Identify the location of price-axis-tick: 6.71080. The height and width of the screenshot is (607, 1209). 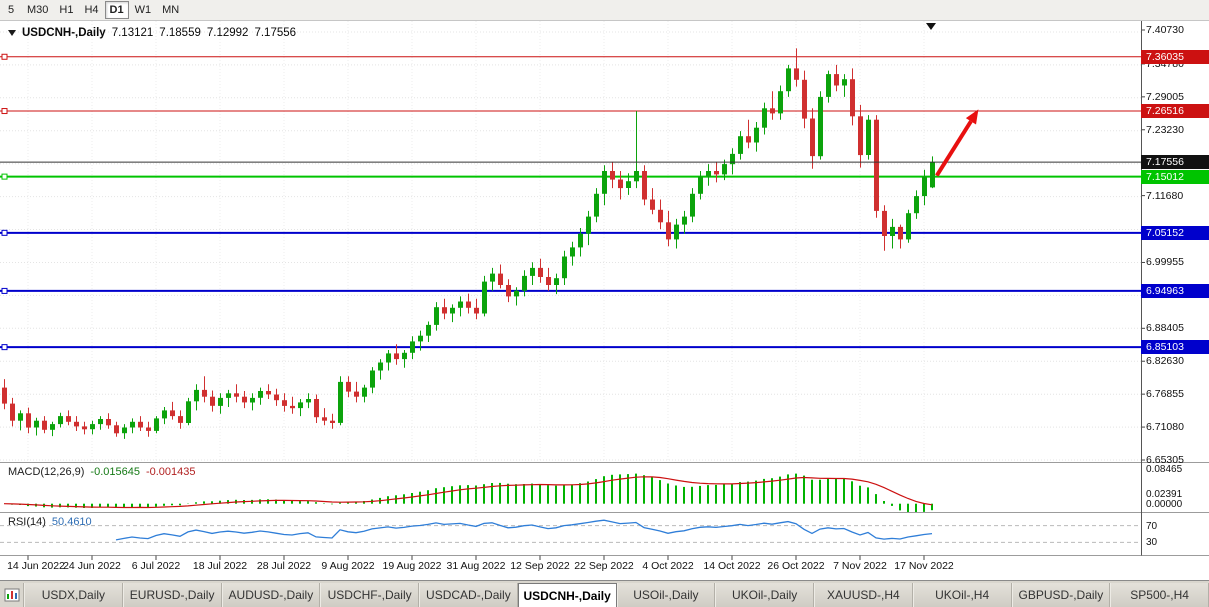
(1165, 427).